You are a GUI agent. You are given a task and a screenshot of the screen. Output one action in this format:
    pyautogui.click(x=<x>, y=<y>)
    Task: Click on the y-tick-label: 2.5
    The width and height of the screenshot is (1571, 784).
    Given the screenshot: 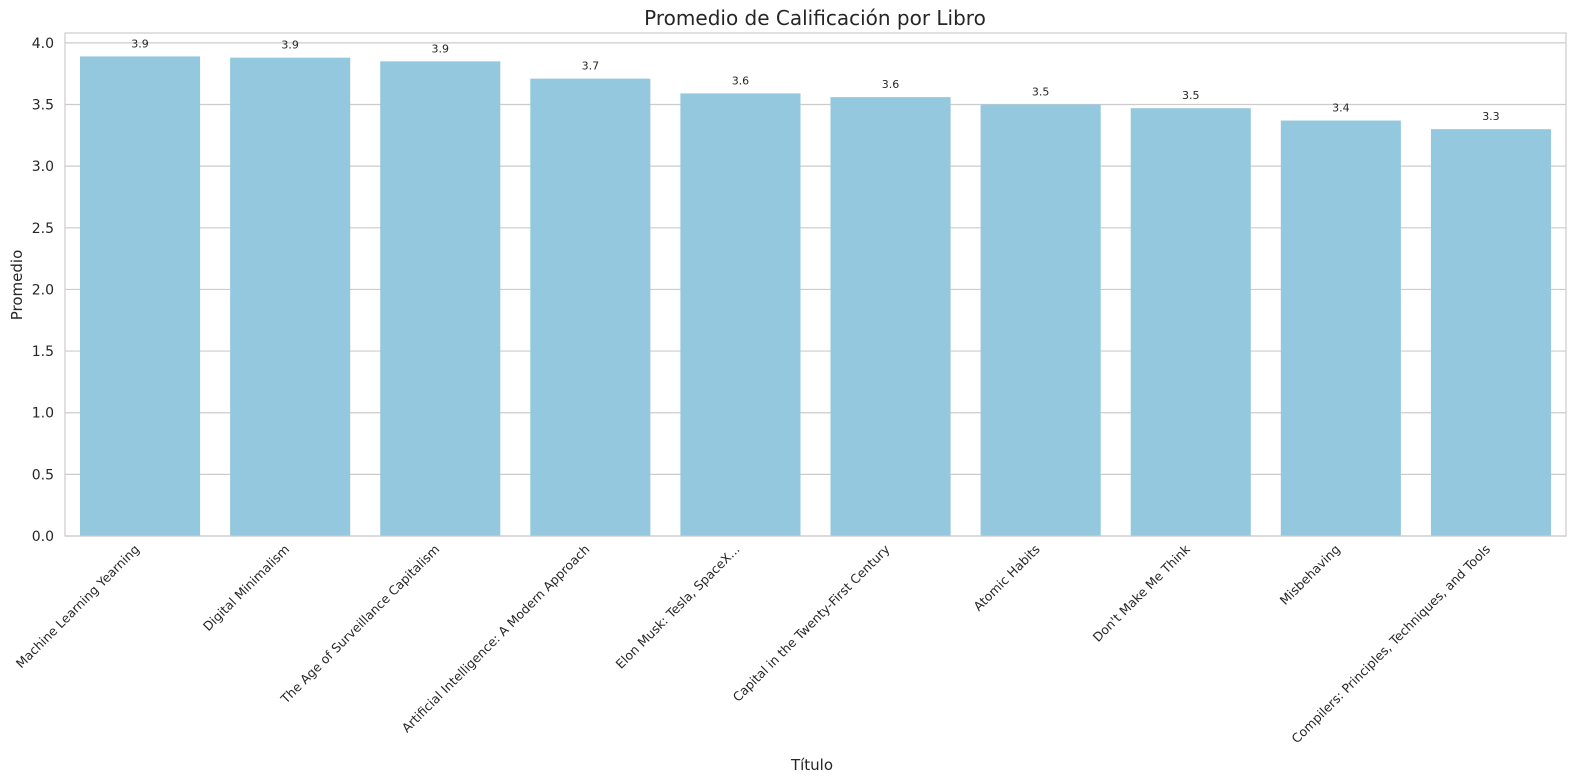 What is the action you would take?
    pyautogui.click(x=43, y=229)
    